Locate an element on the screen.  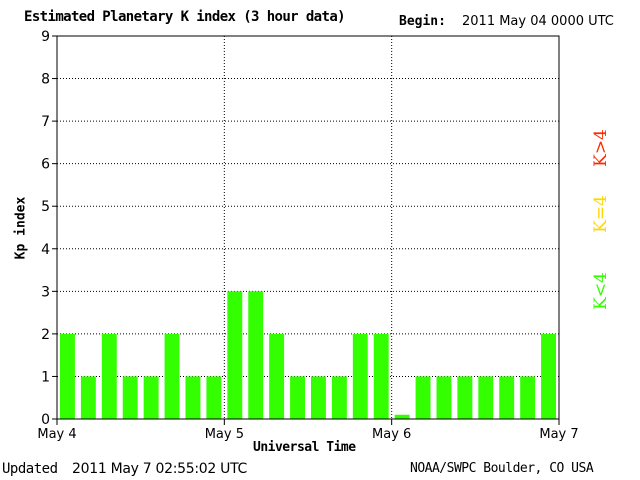
y-tick-label: 4 is located at coordinates (45, 250).